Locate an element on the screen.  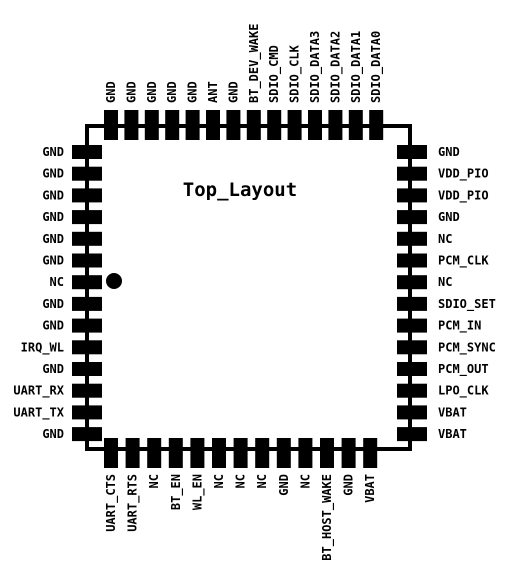
right-pin-label-pcm-in: PCM_IN is located at coordinates (459, 326).